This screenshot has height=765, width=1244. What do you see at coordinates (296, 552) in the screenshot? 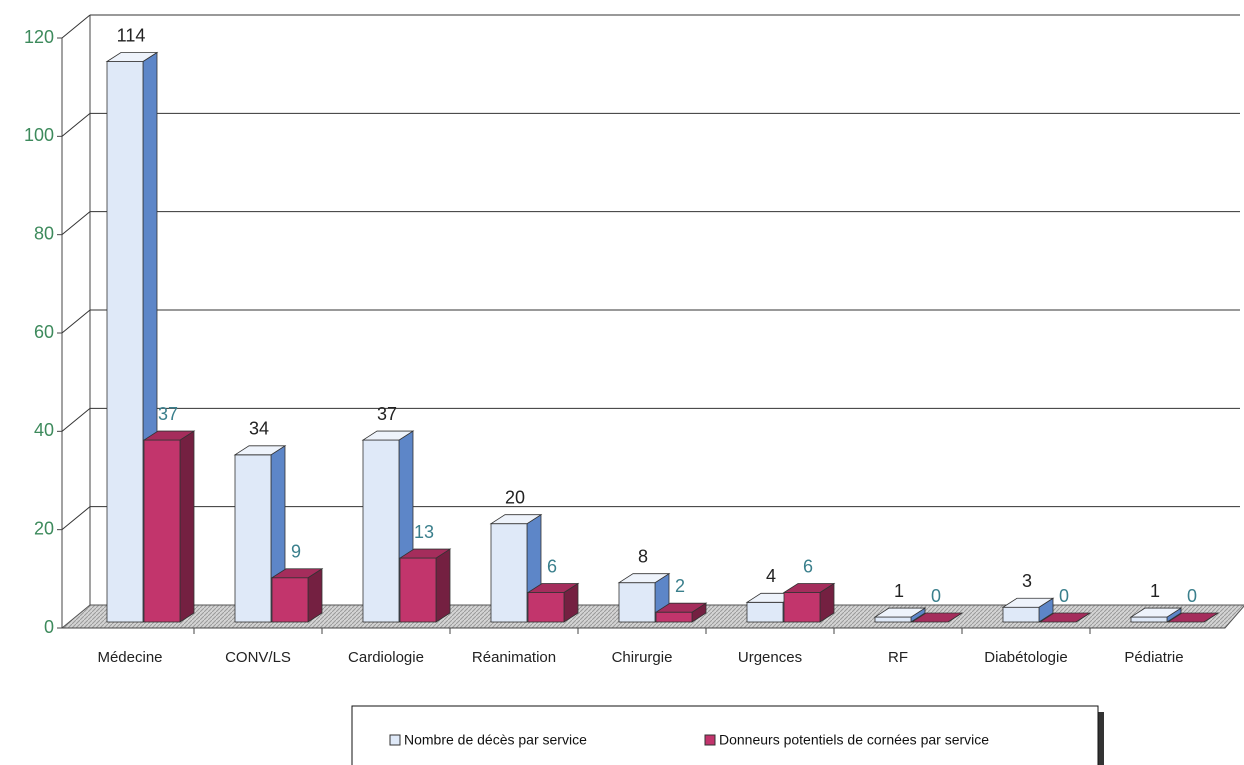
I see `value-label: 9` at bounding box center [296, 552].